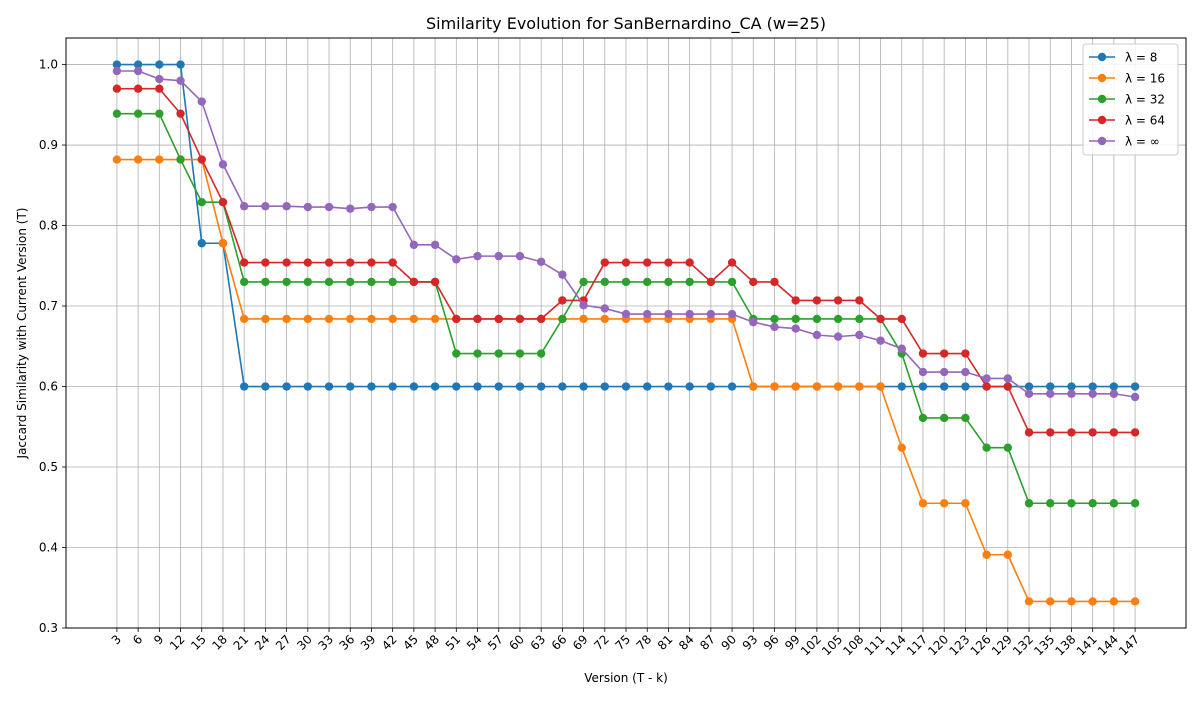  Describe the element at coordinates (1145, 79) in the screenshot. I see `legend-label: λ = 16` at that location.